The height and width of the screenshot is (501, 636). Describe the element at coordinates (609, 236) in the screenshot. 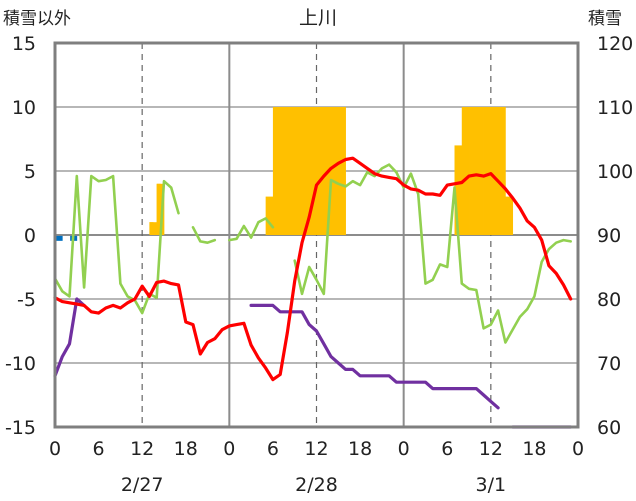

I see `right-tick-label: 90` at that location.